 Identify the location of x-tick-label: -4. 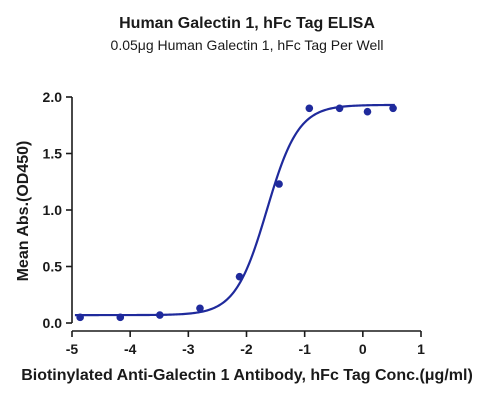
(130, 349).